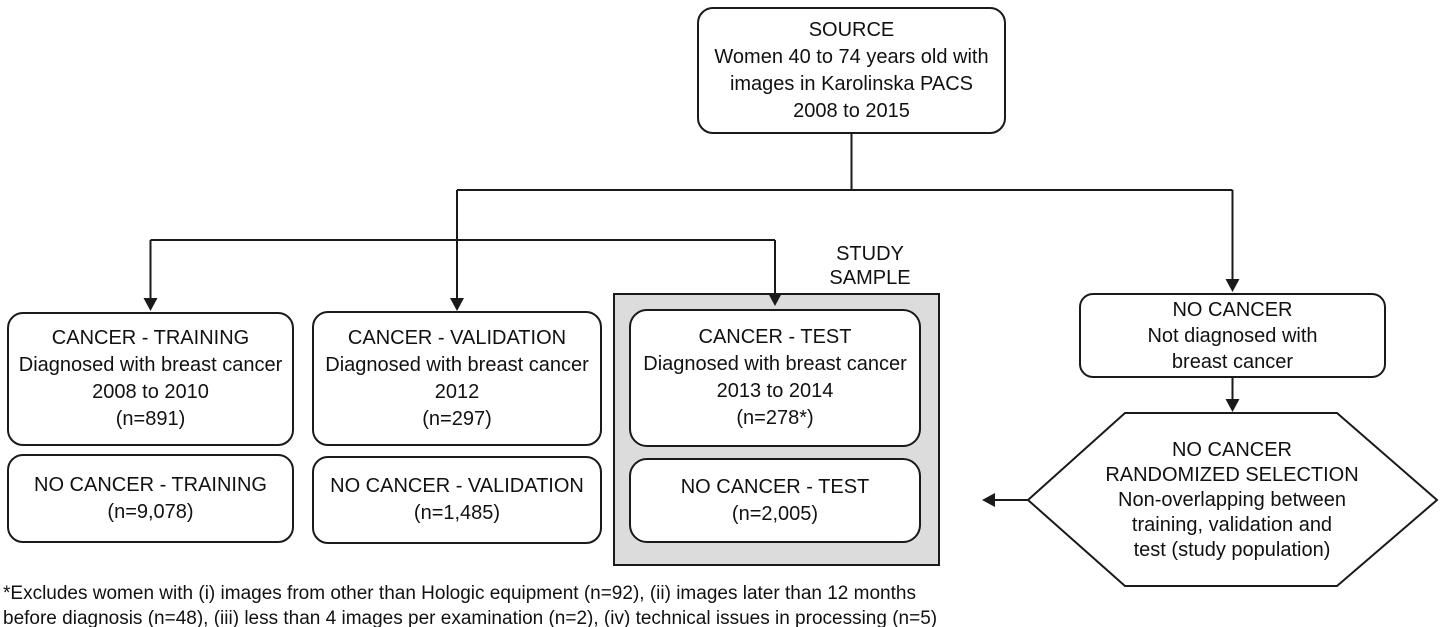 This screenshot has width=1440, height=627. I want to click on source-line: 2008 to 2015, so click(851, 110).